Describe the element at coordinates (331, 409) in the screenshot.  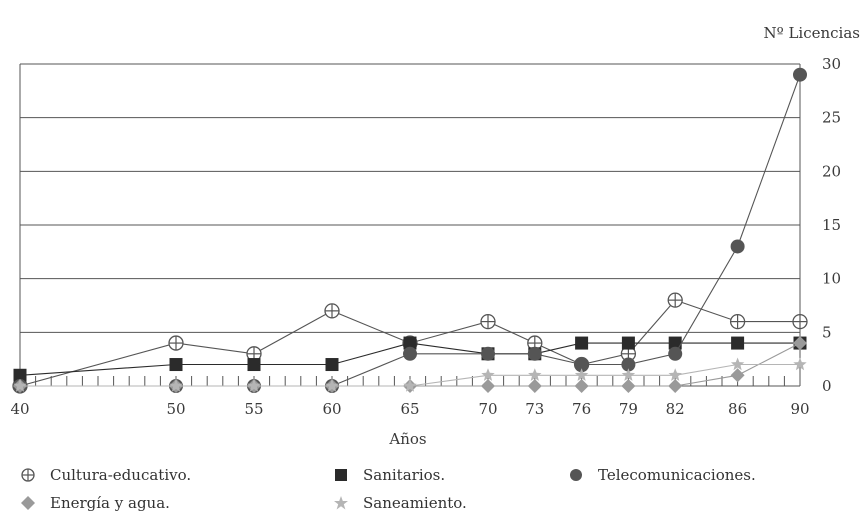
I see `x-tick-label: 60` at that location.